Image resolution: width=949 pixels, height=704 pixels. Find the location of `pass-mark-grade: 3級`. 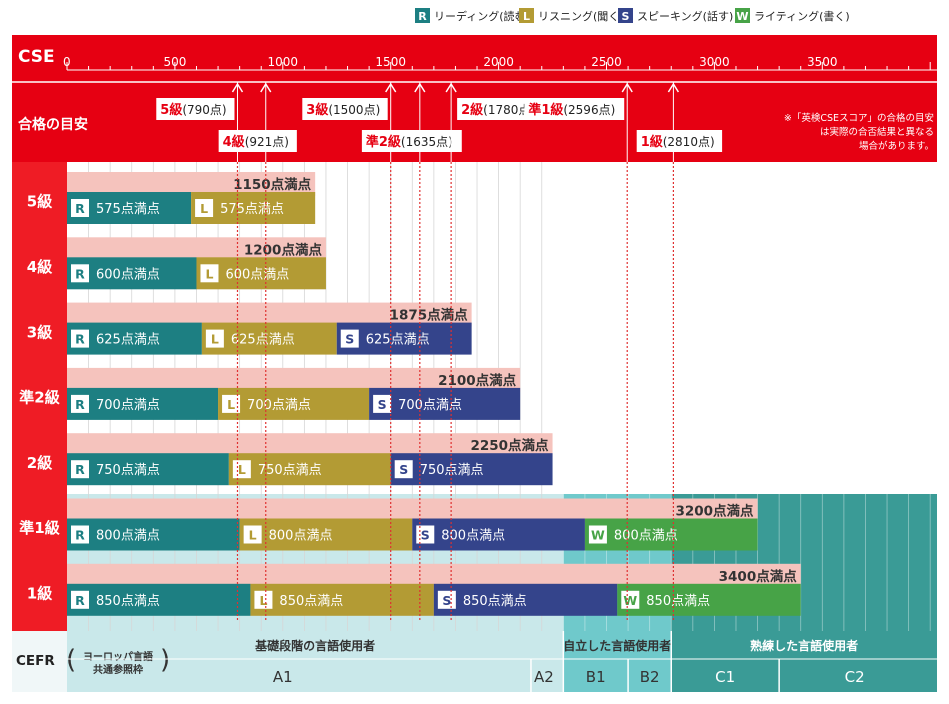

pass-mark-grade: 3級 is located at coordinates (317, 110).